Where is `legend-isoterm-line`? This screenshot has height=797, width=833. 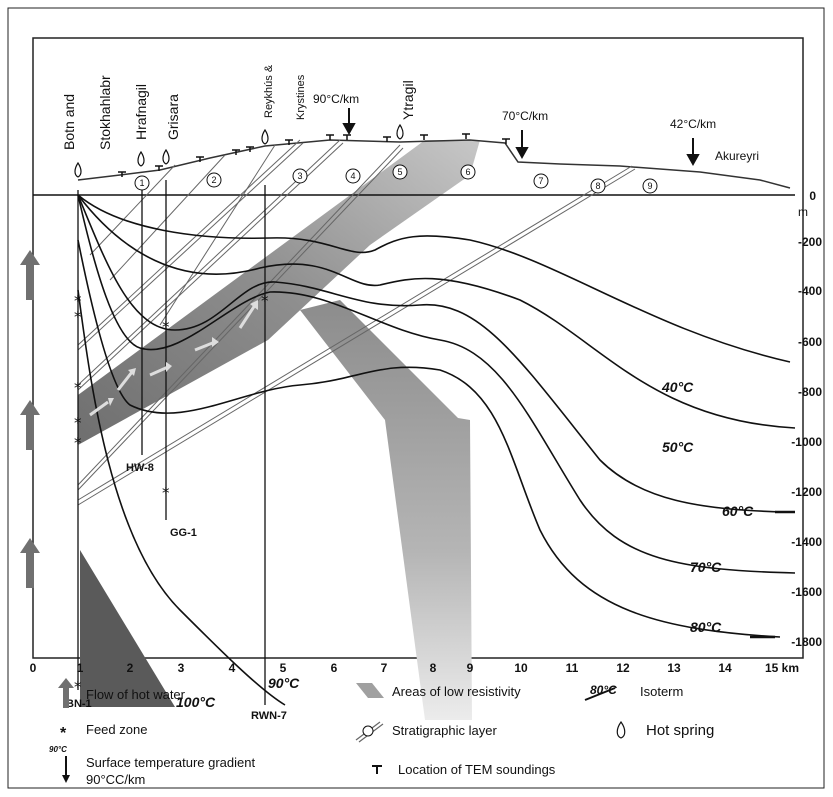
legend-isoterm-line is located at coordinates (600, 694).